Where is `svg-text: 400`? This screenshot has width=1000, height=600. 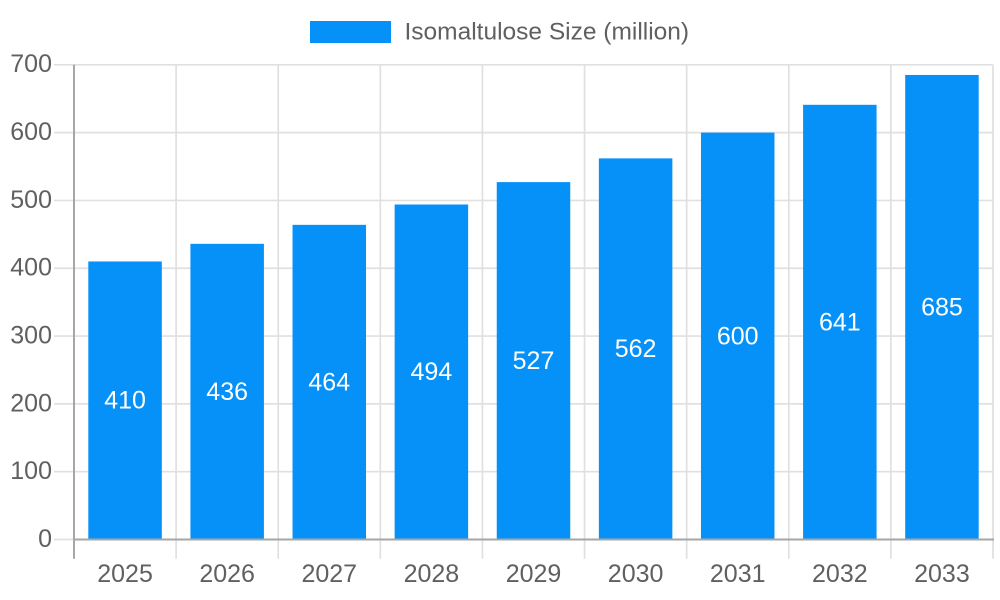
svg-text: 400 is located at coordinates (31, 268).